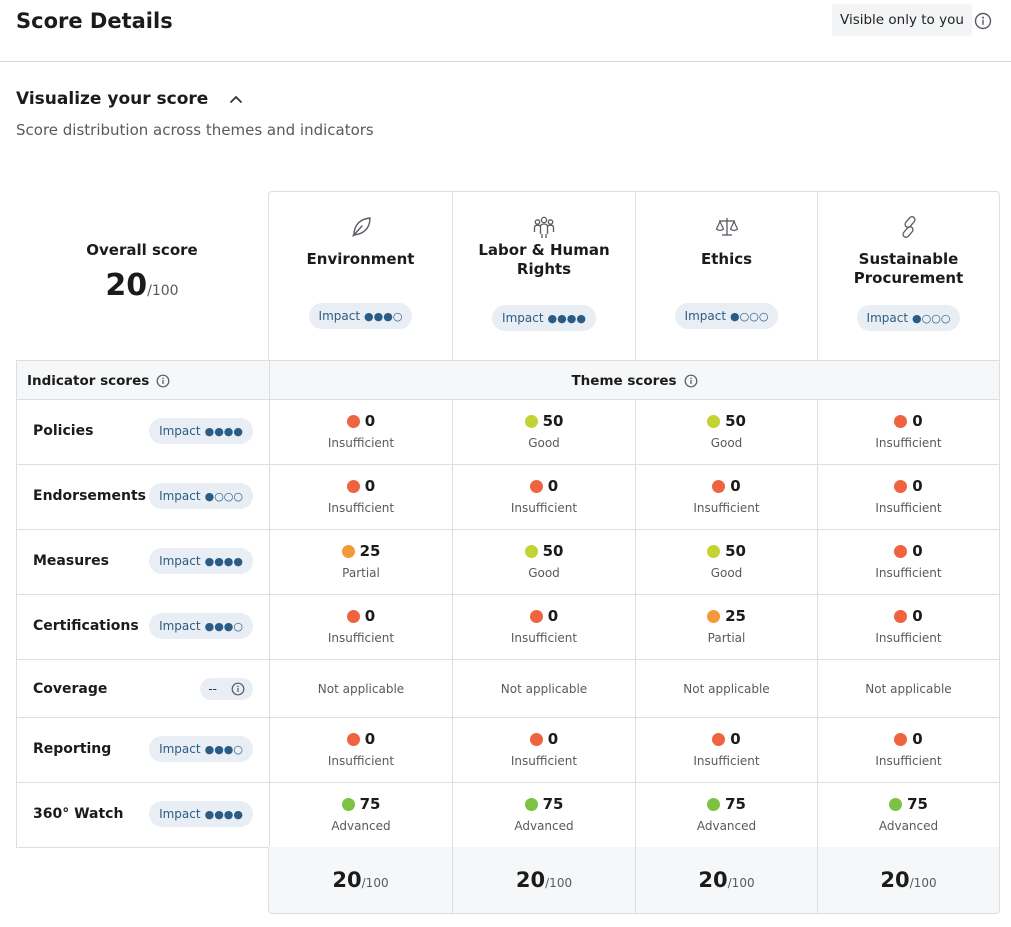 This screenshot has width=1011, height=927. I want to click on impact-dots: ●○○○, so click(749, 316).